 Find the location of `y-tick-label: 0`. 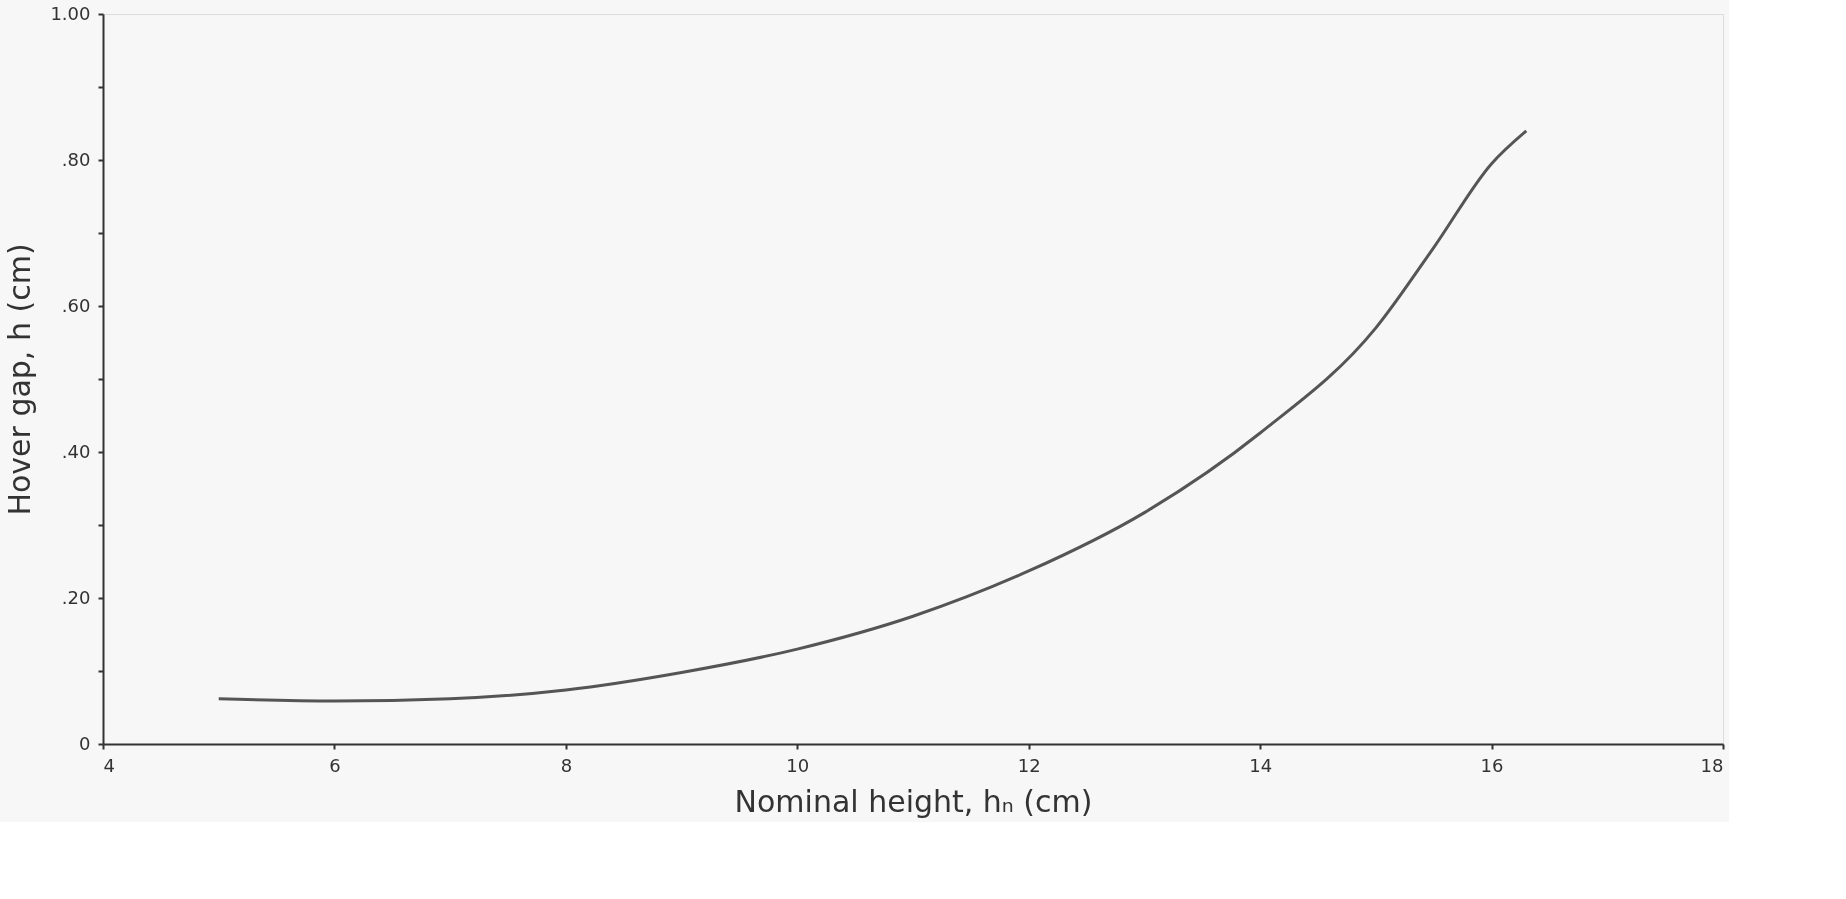

y-tick-label: 0 is located at coordinates (85, 743).